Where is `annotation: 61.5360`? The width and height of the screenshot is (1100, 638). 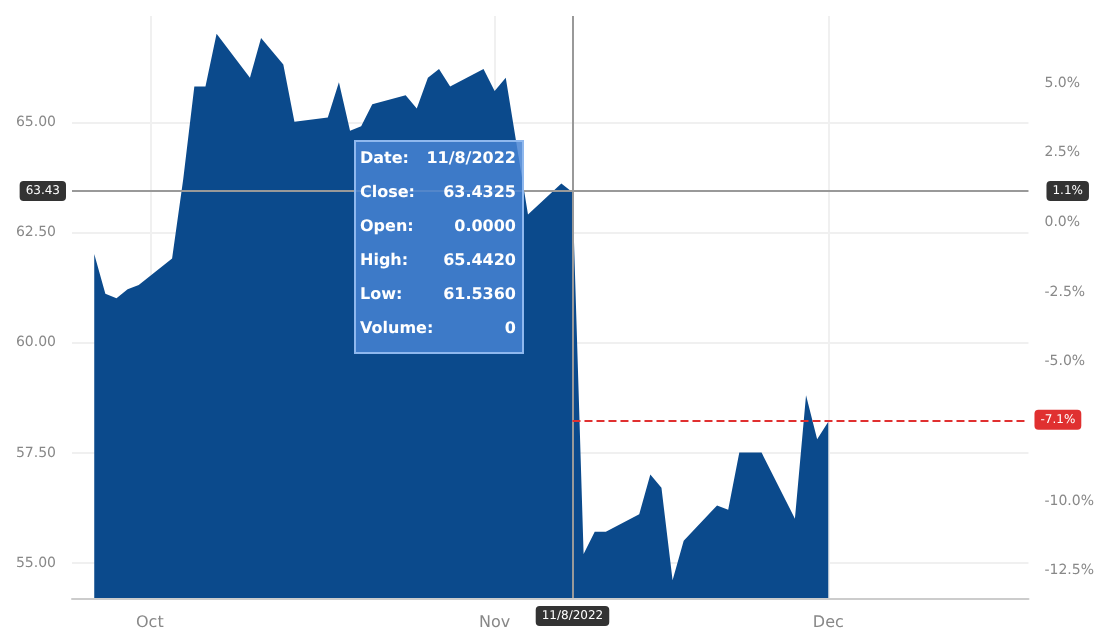 annotation: 61.5360 is located at coordinates (480, 294).